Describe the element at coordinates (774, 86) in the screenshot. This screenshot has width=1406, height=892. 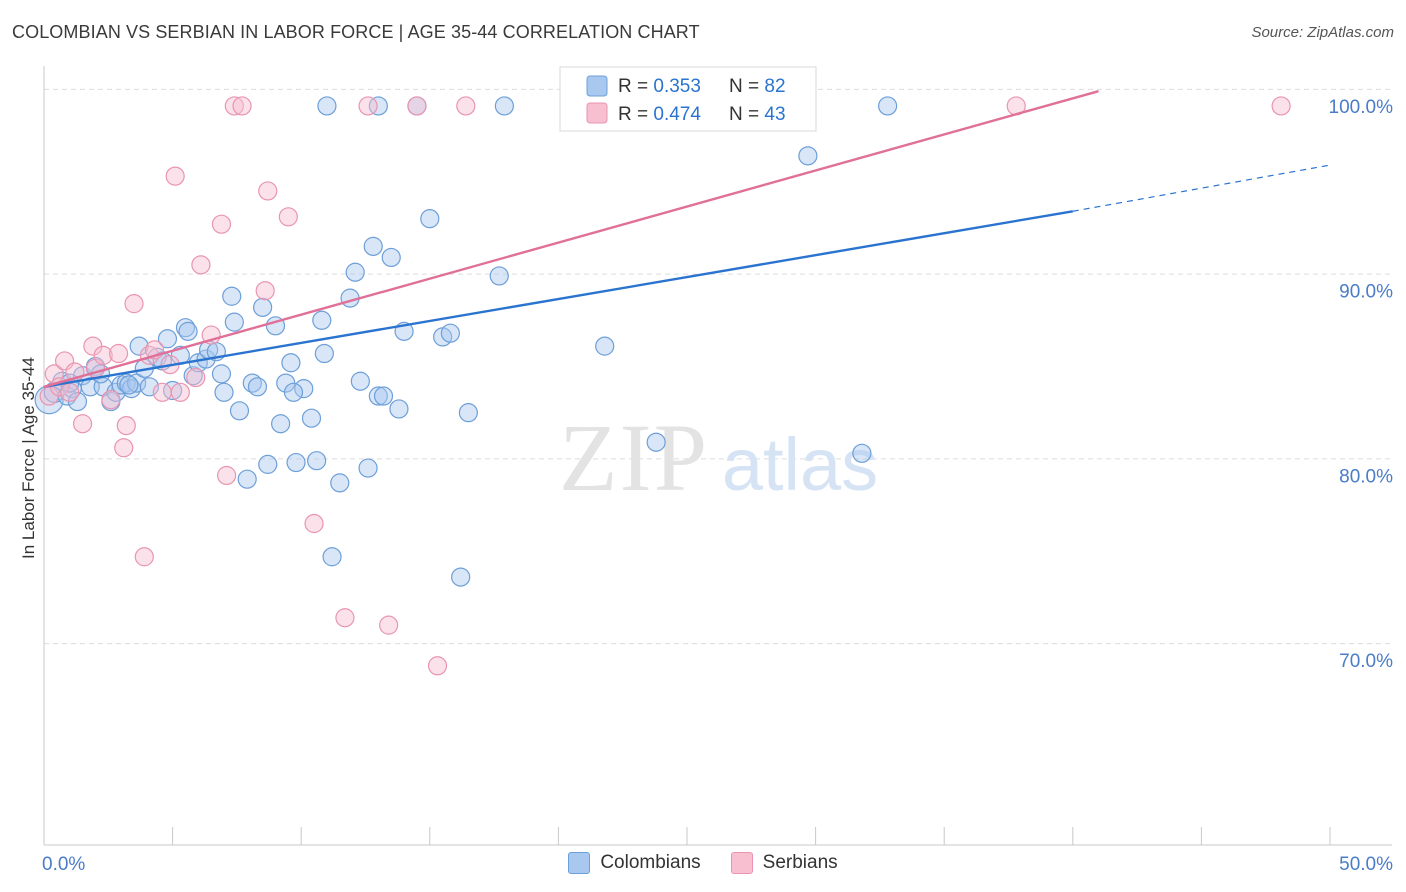
I see `legend-n-value-colombians: 82` at that location.